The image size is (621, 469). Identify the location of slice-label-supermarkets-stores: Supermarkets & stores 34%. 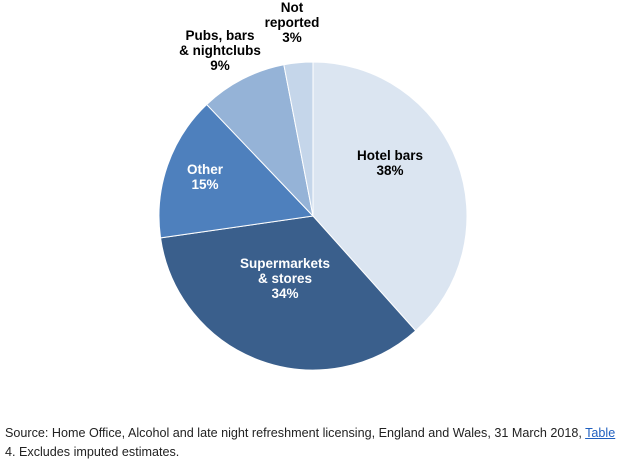
(285, 278).